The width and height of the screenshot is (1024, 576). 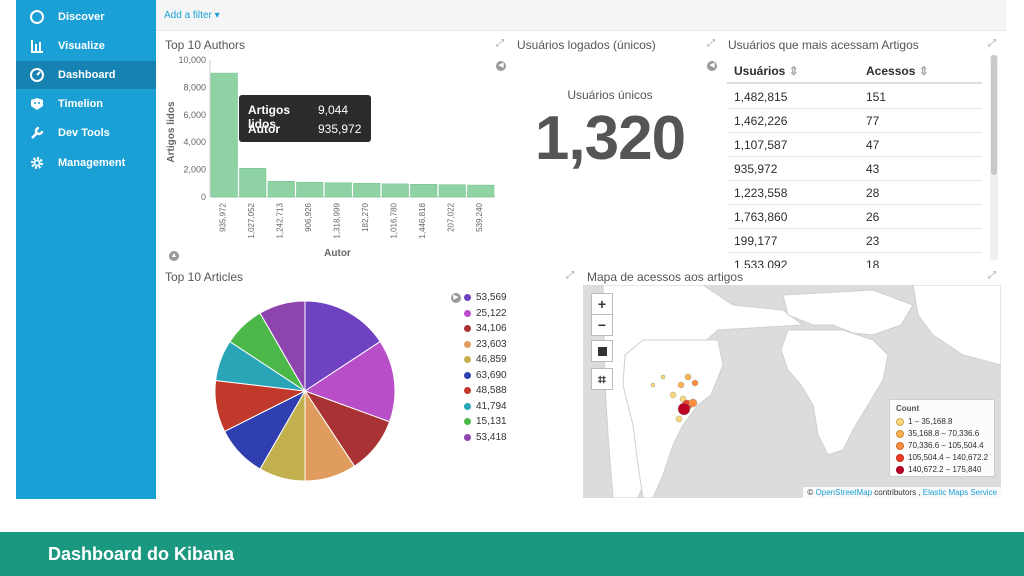 I want to click on scrollbar-thumb, so click(x=994, y=115).